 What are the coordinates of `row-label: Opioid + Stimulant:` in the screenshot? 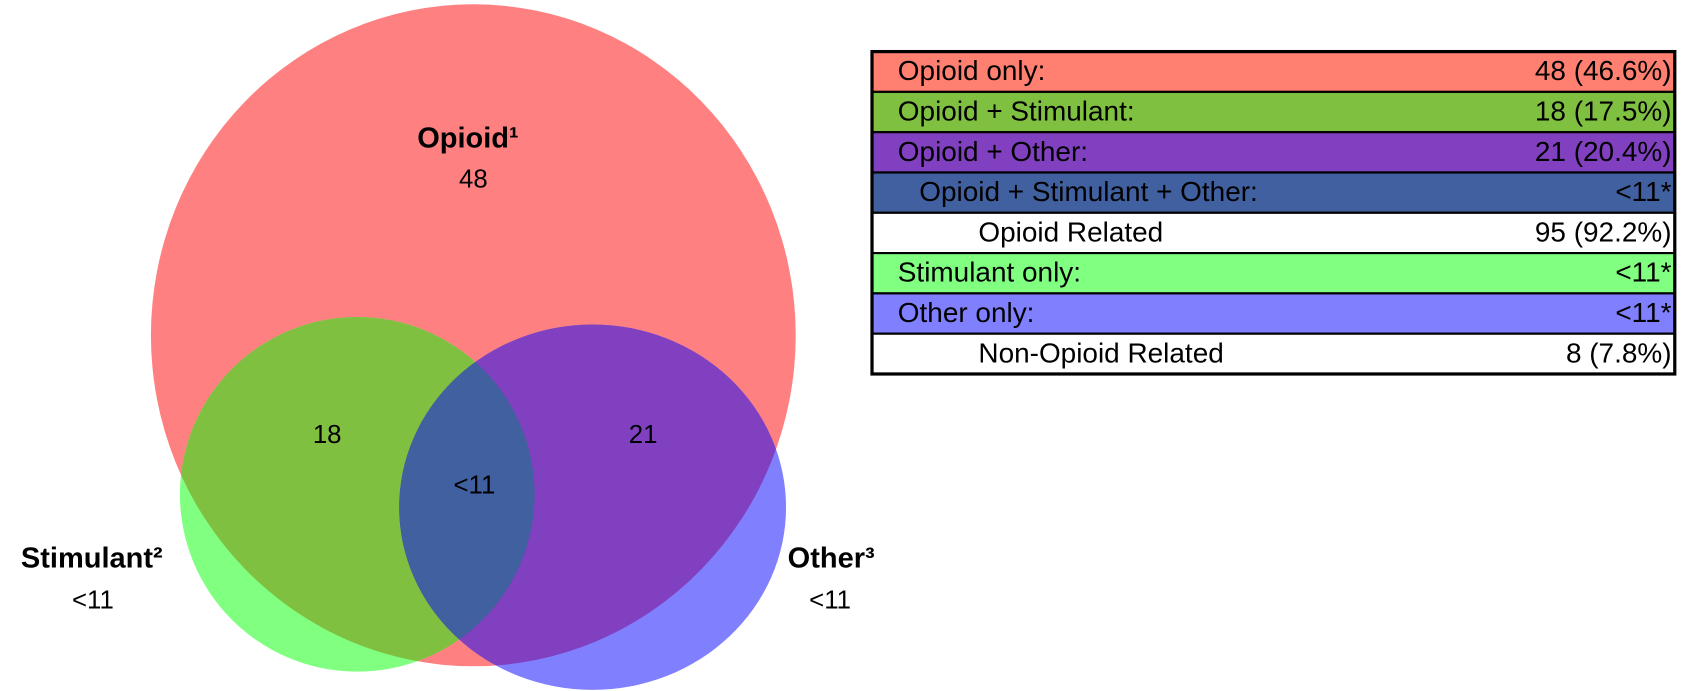 It's located at (1016, 110).